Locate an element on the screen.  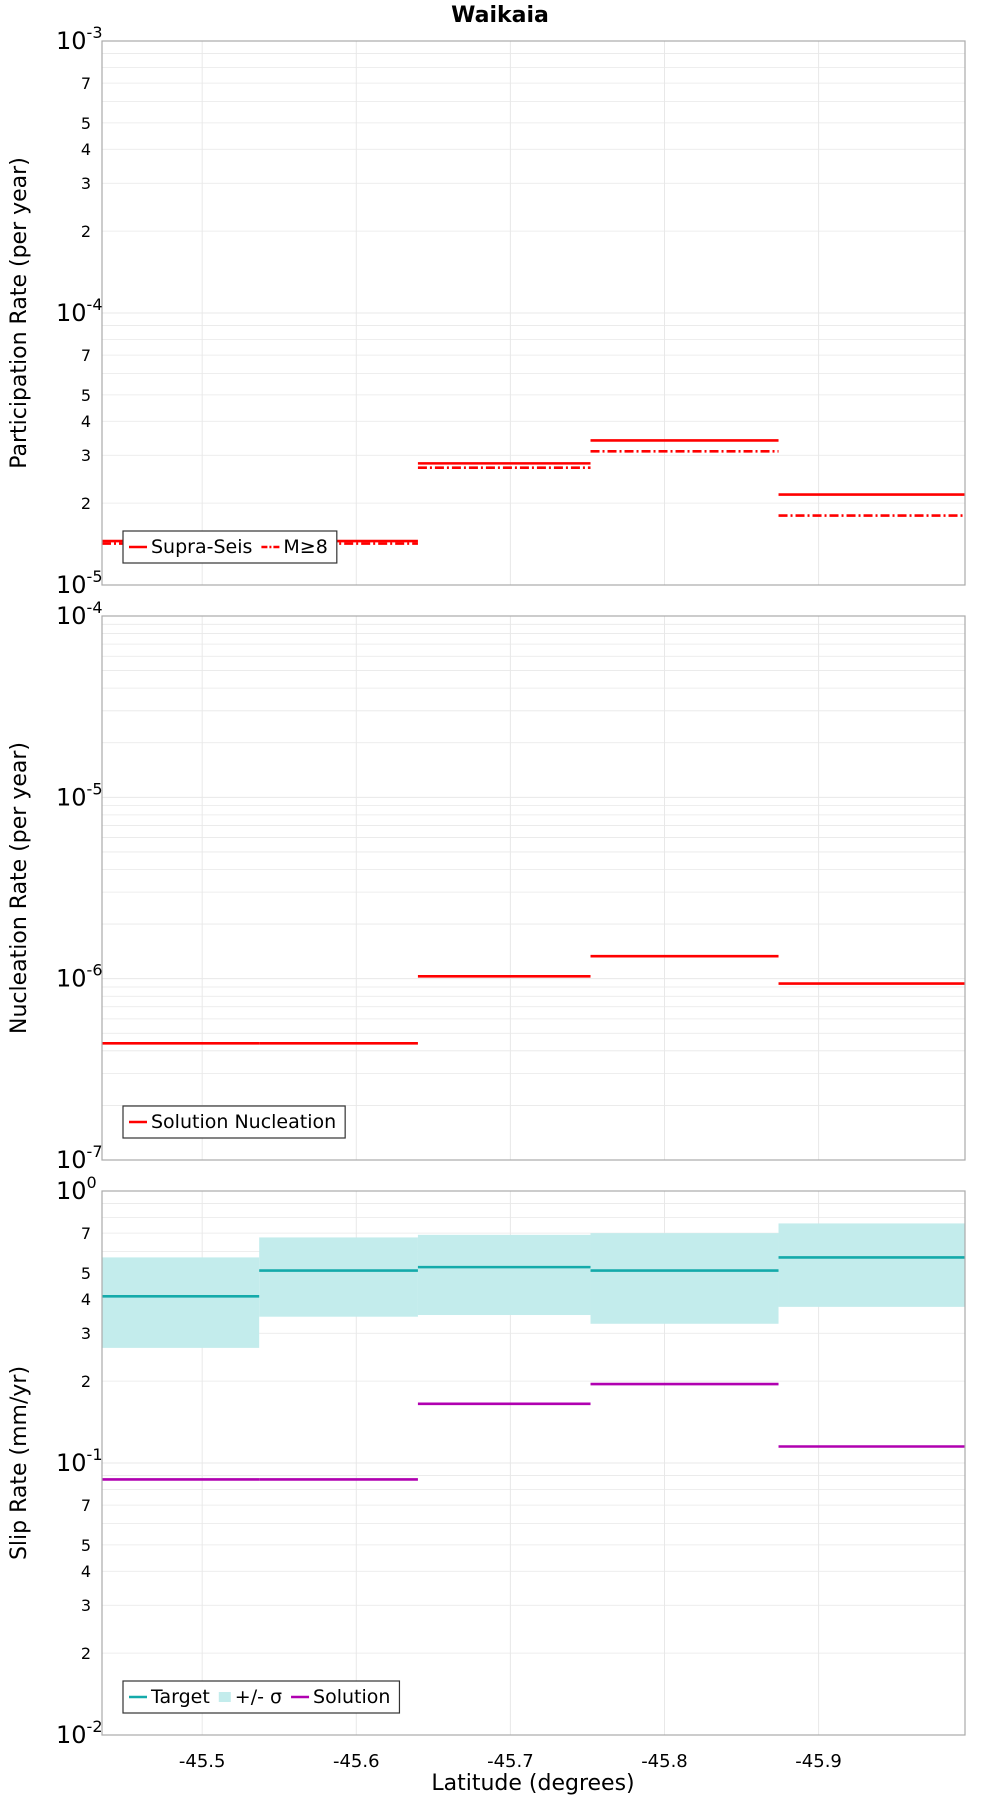
legend: Solution Nucleation is located at coordinates (234, 1122).